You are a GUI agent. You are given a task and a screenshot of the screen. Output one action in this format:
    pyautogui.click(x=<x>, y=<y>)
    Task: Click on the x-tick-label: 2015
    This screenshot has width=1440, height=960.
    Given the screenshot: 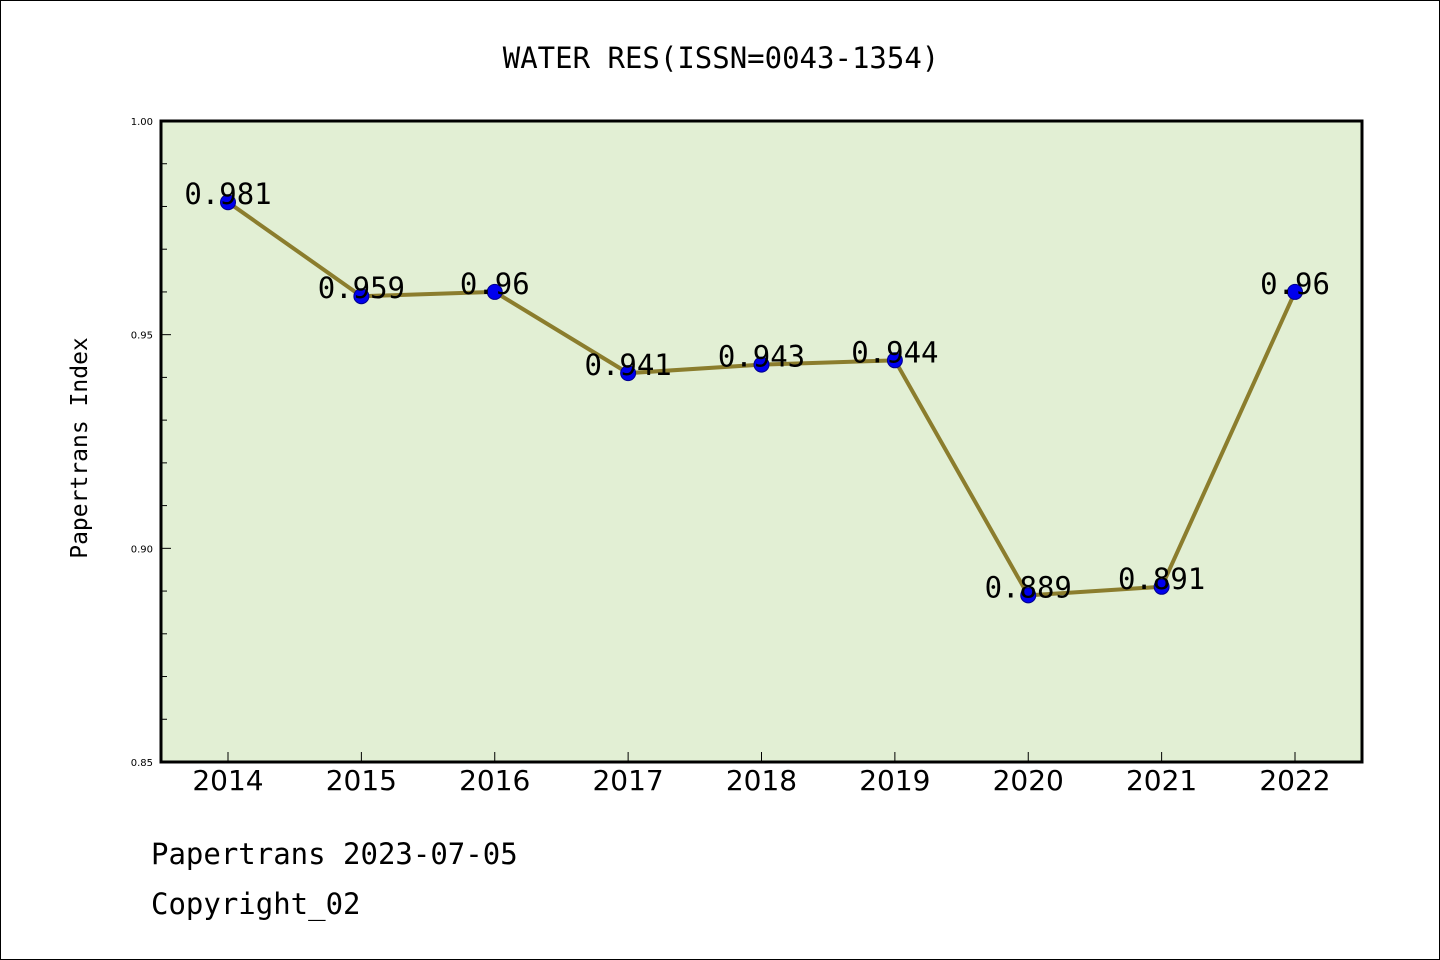 What is the action you would take?
    pyautogui.click(x=361, y=780)
    